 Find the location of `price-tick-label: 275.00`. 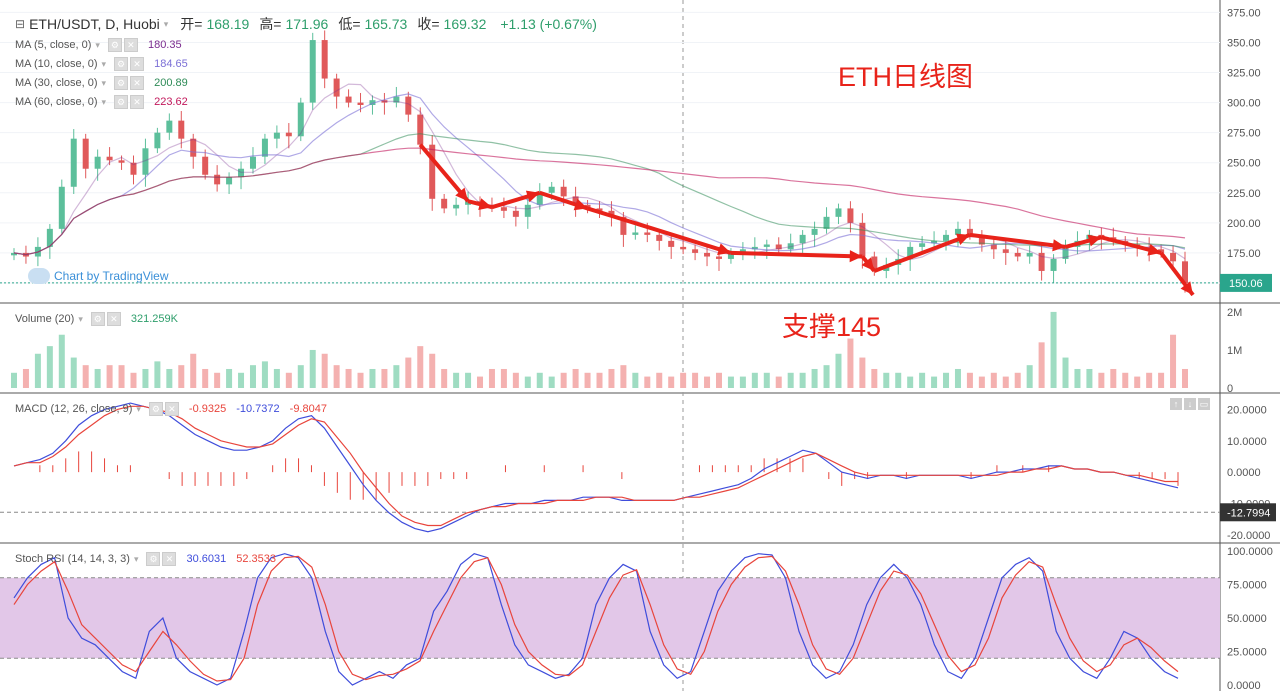

price-tick-label: 275.00 is located at coordinates (1244, 134).